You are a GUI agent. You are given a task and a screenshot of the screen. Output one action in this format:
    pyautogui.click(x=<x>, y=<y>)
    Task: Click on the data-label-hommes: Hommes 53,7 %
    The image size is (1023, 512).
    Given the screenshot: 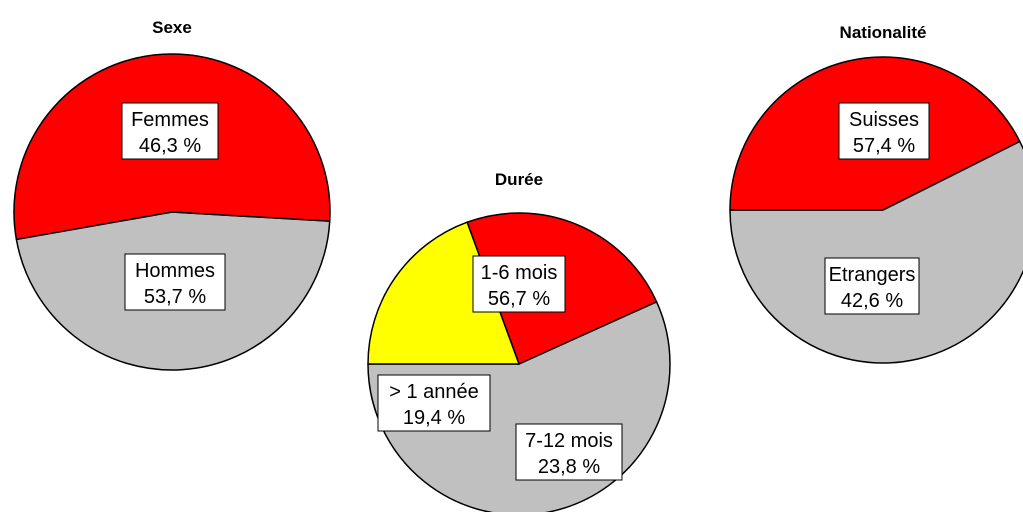 What is the action you would take?
    pyautogui.click(x=175, y=282)
    